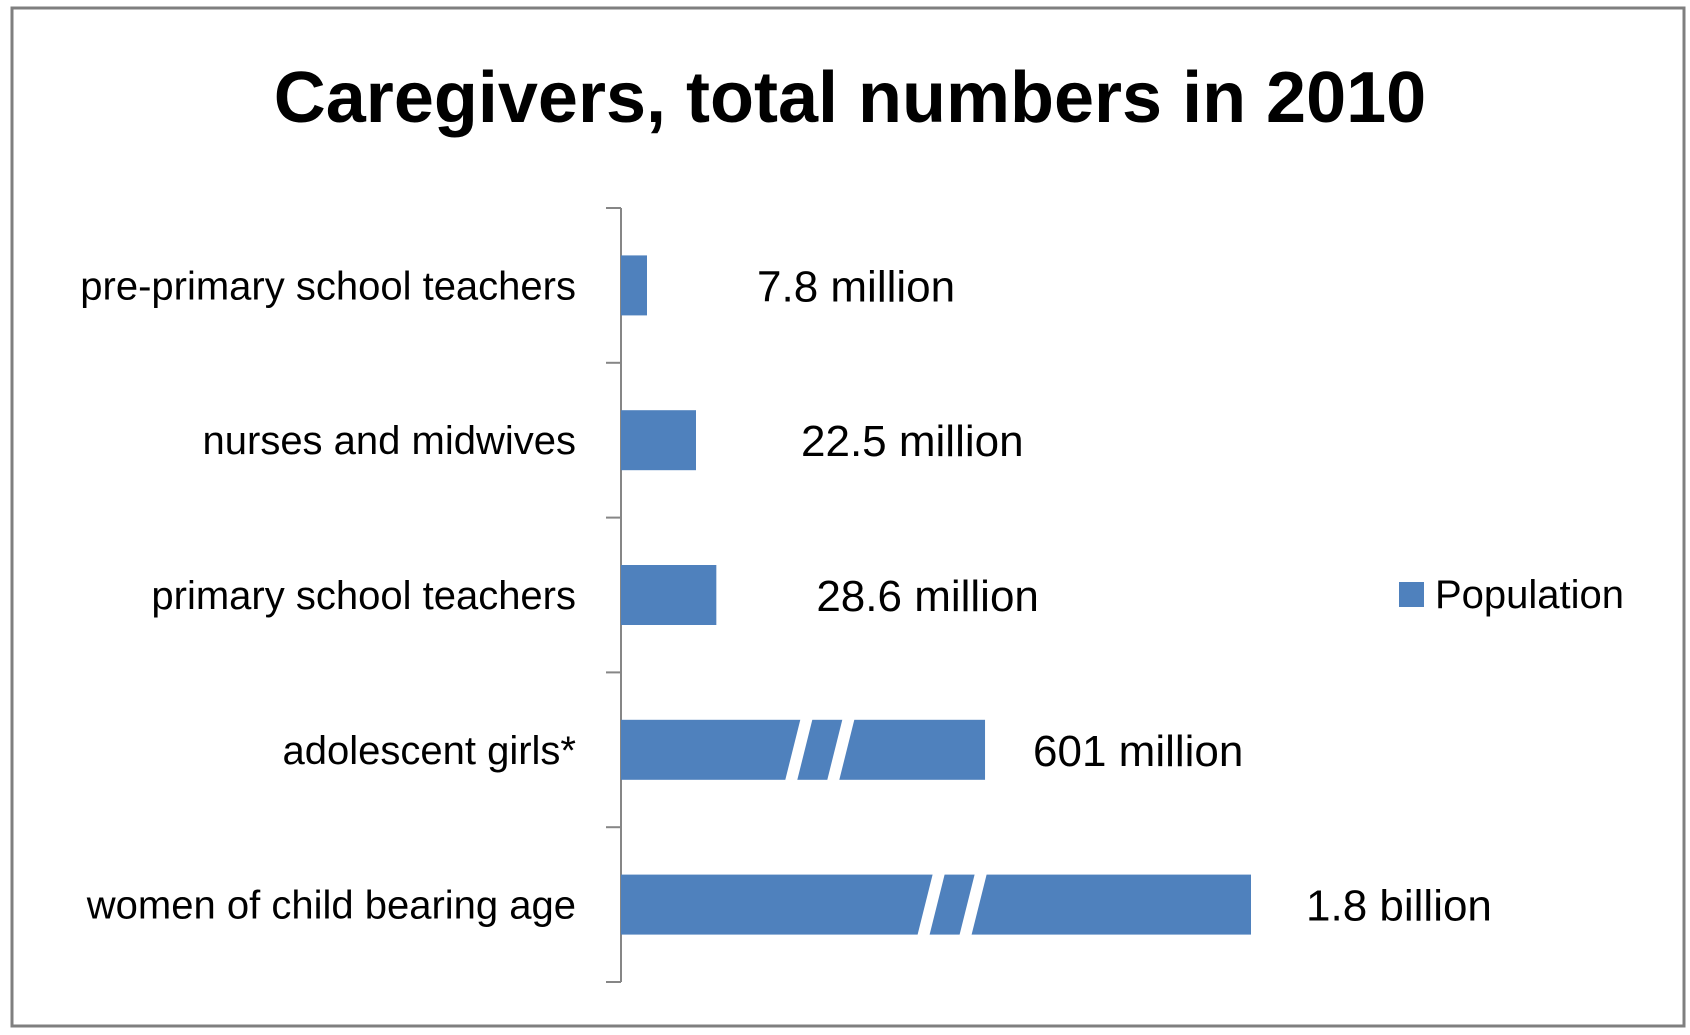  Describe the element at coordinates (912, 441) in the screenshot. I see `data-label: 22.5 million` at that location.